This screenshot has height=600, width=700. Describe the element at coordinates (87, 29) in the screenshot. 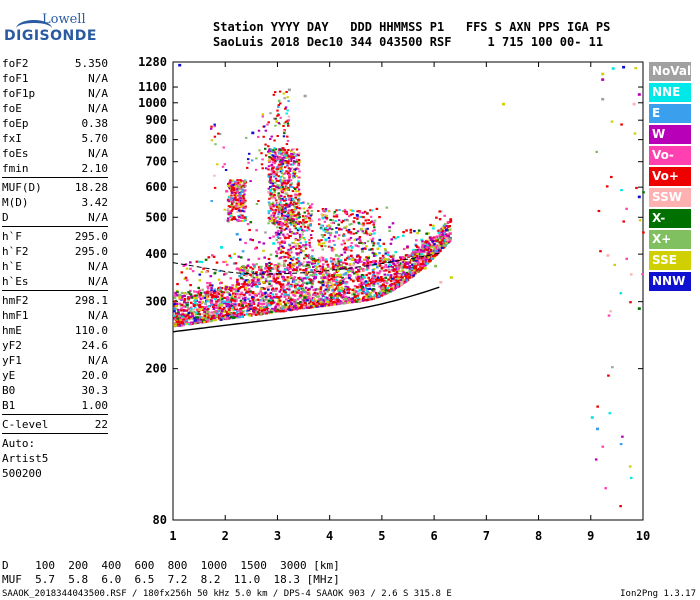

I see `digisonde-logo: Lowell DIGISONDE` at that location.